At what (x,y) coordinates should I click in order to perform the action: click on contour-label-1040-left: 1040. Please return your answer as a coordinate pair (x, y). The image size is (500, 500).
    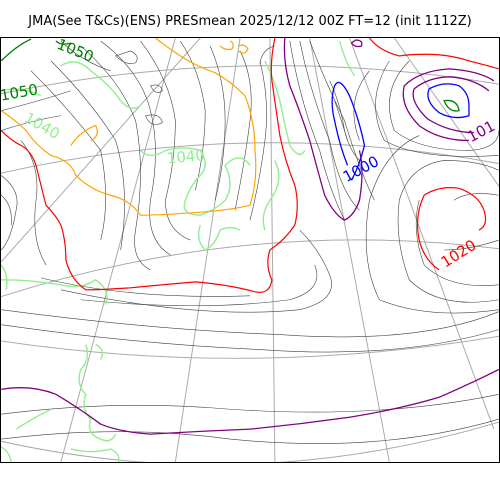
    Looking at the image, I should click on (42, 125).